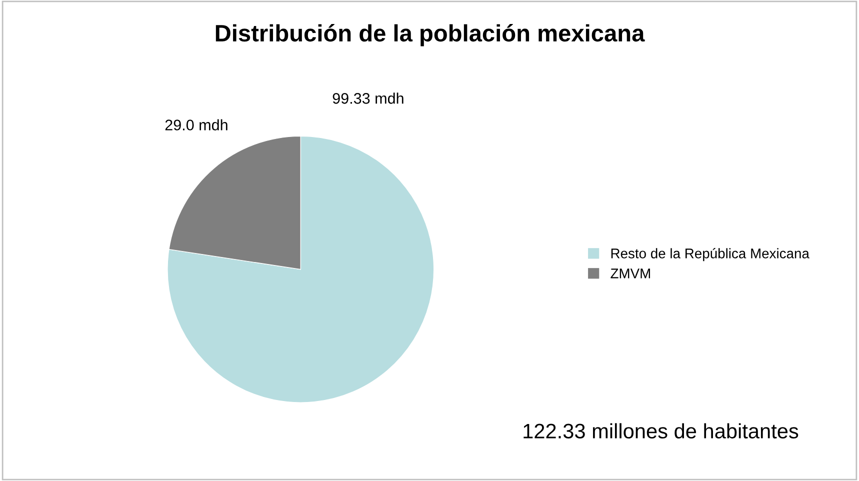 This screenshot has height=481, width=859. I want to click on data-label: 29.0 mdh, so click(196, 124).